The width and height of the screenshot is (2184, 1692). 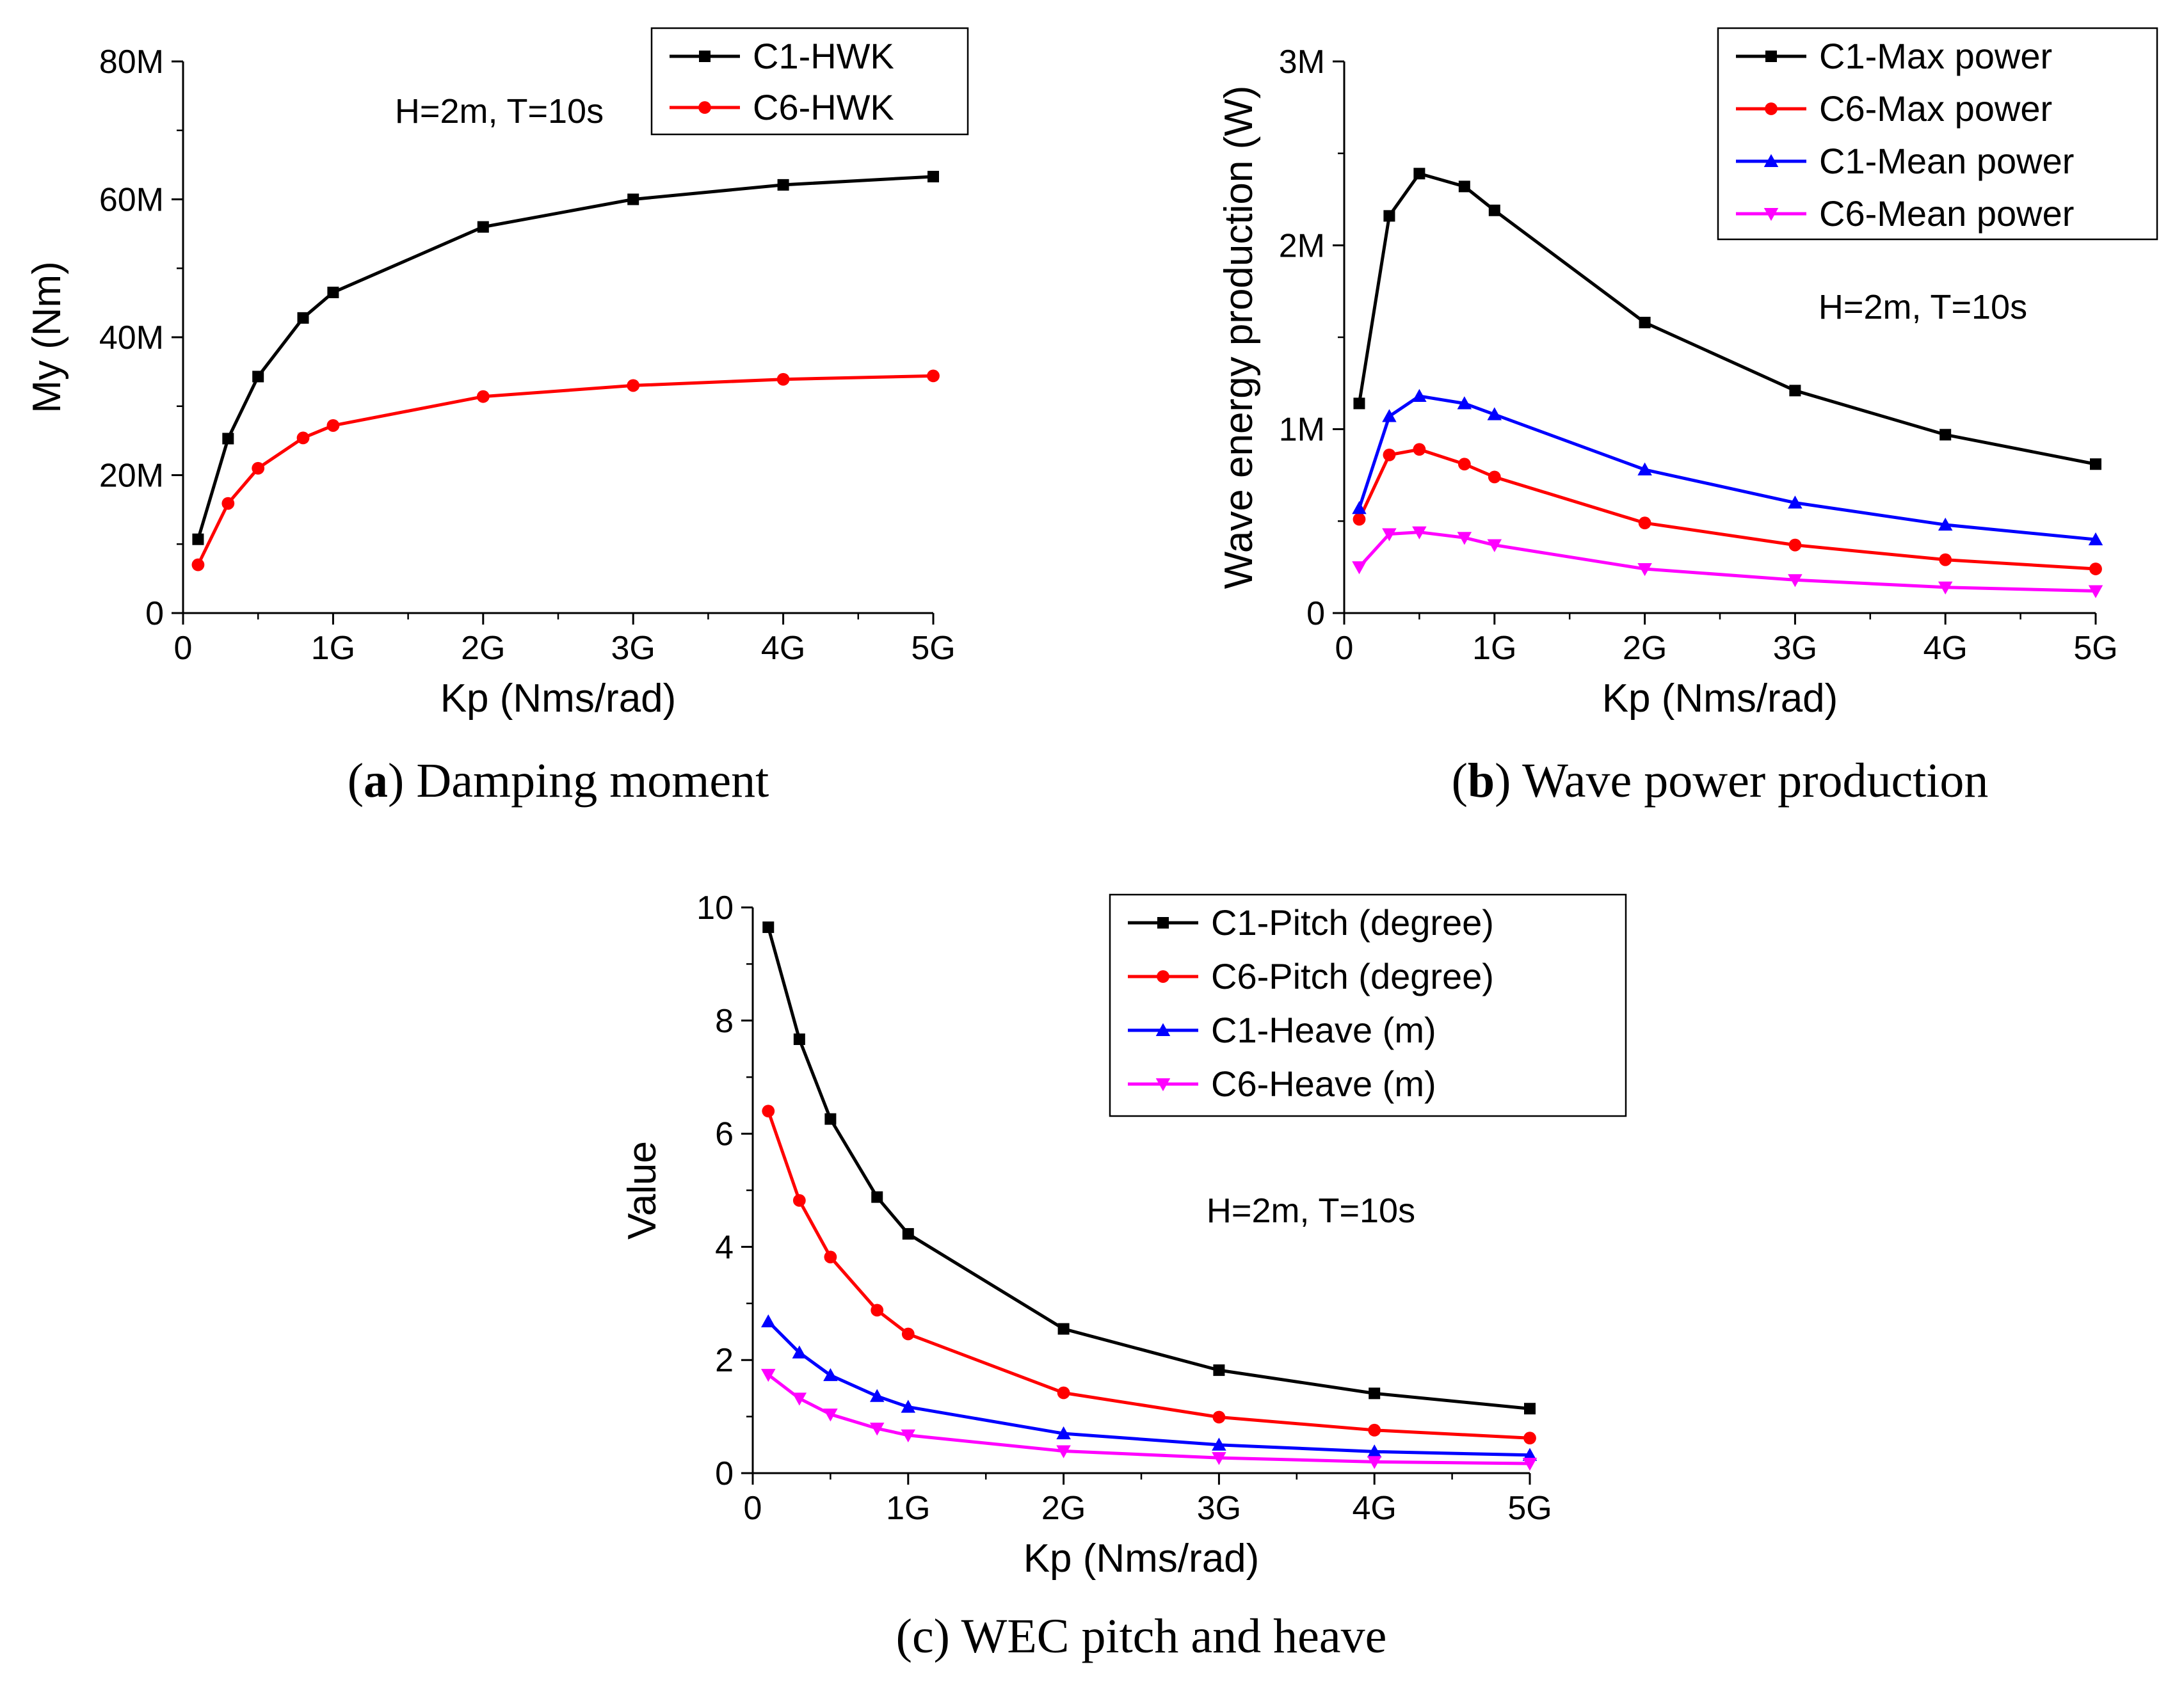 I want to click on y-axis-label: Value, so click(x=642, y=1190).